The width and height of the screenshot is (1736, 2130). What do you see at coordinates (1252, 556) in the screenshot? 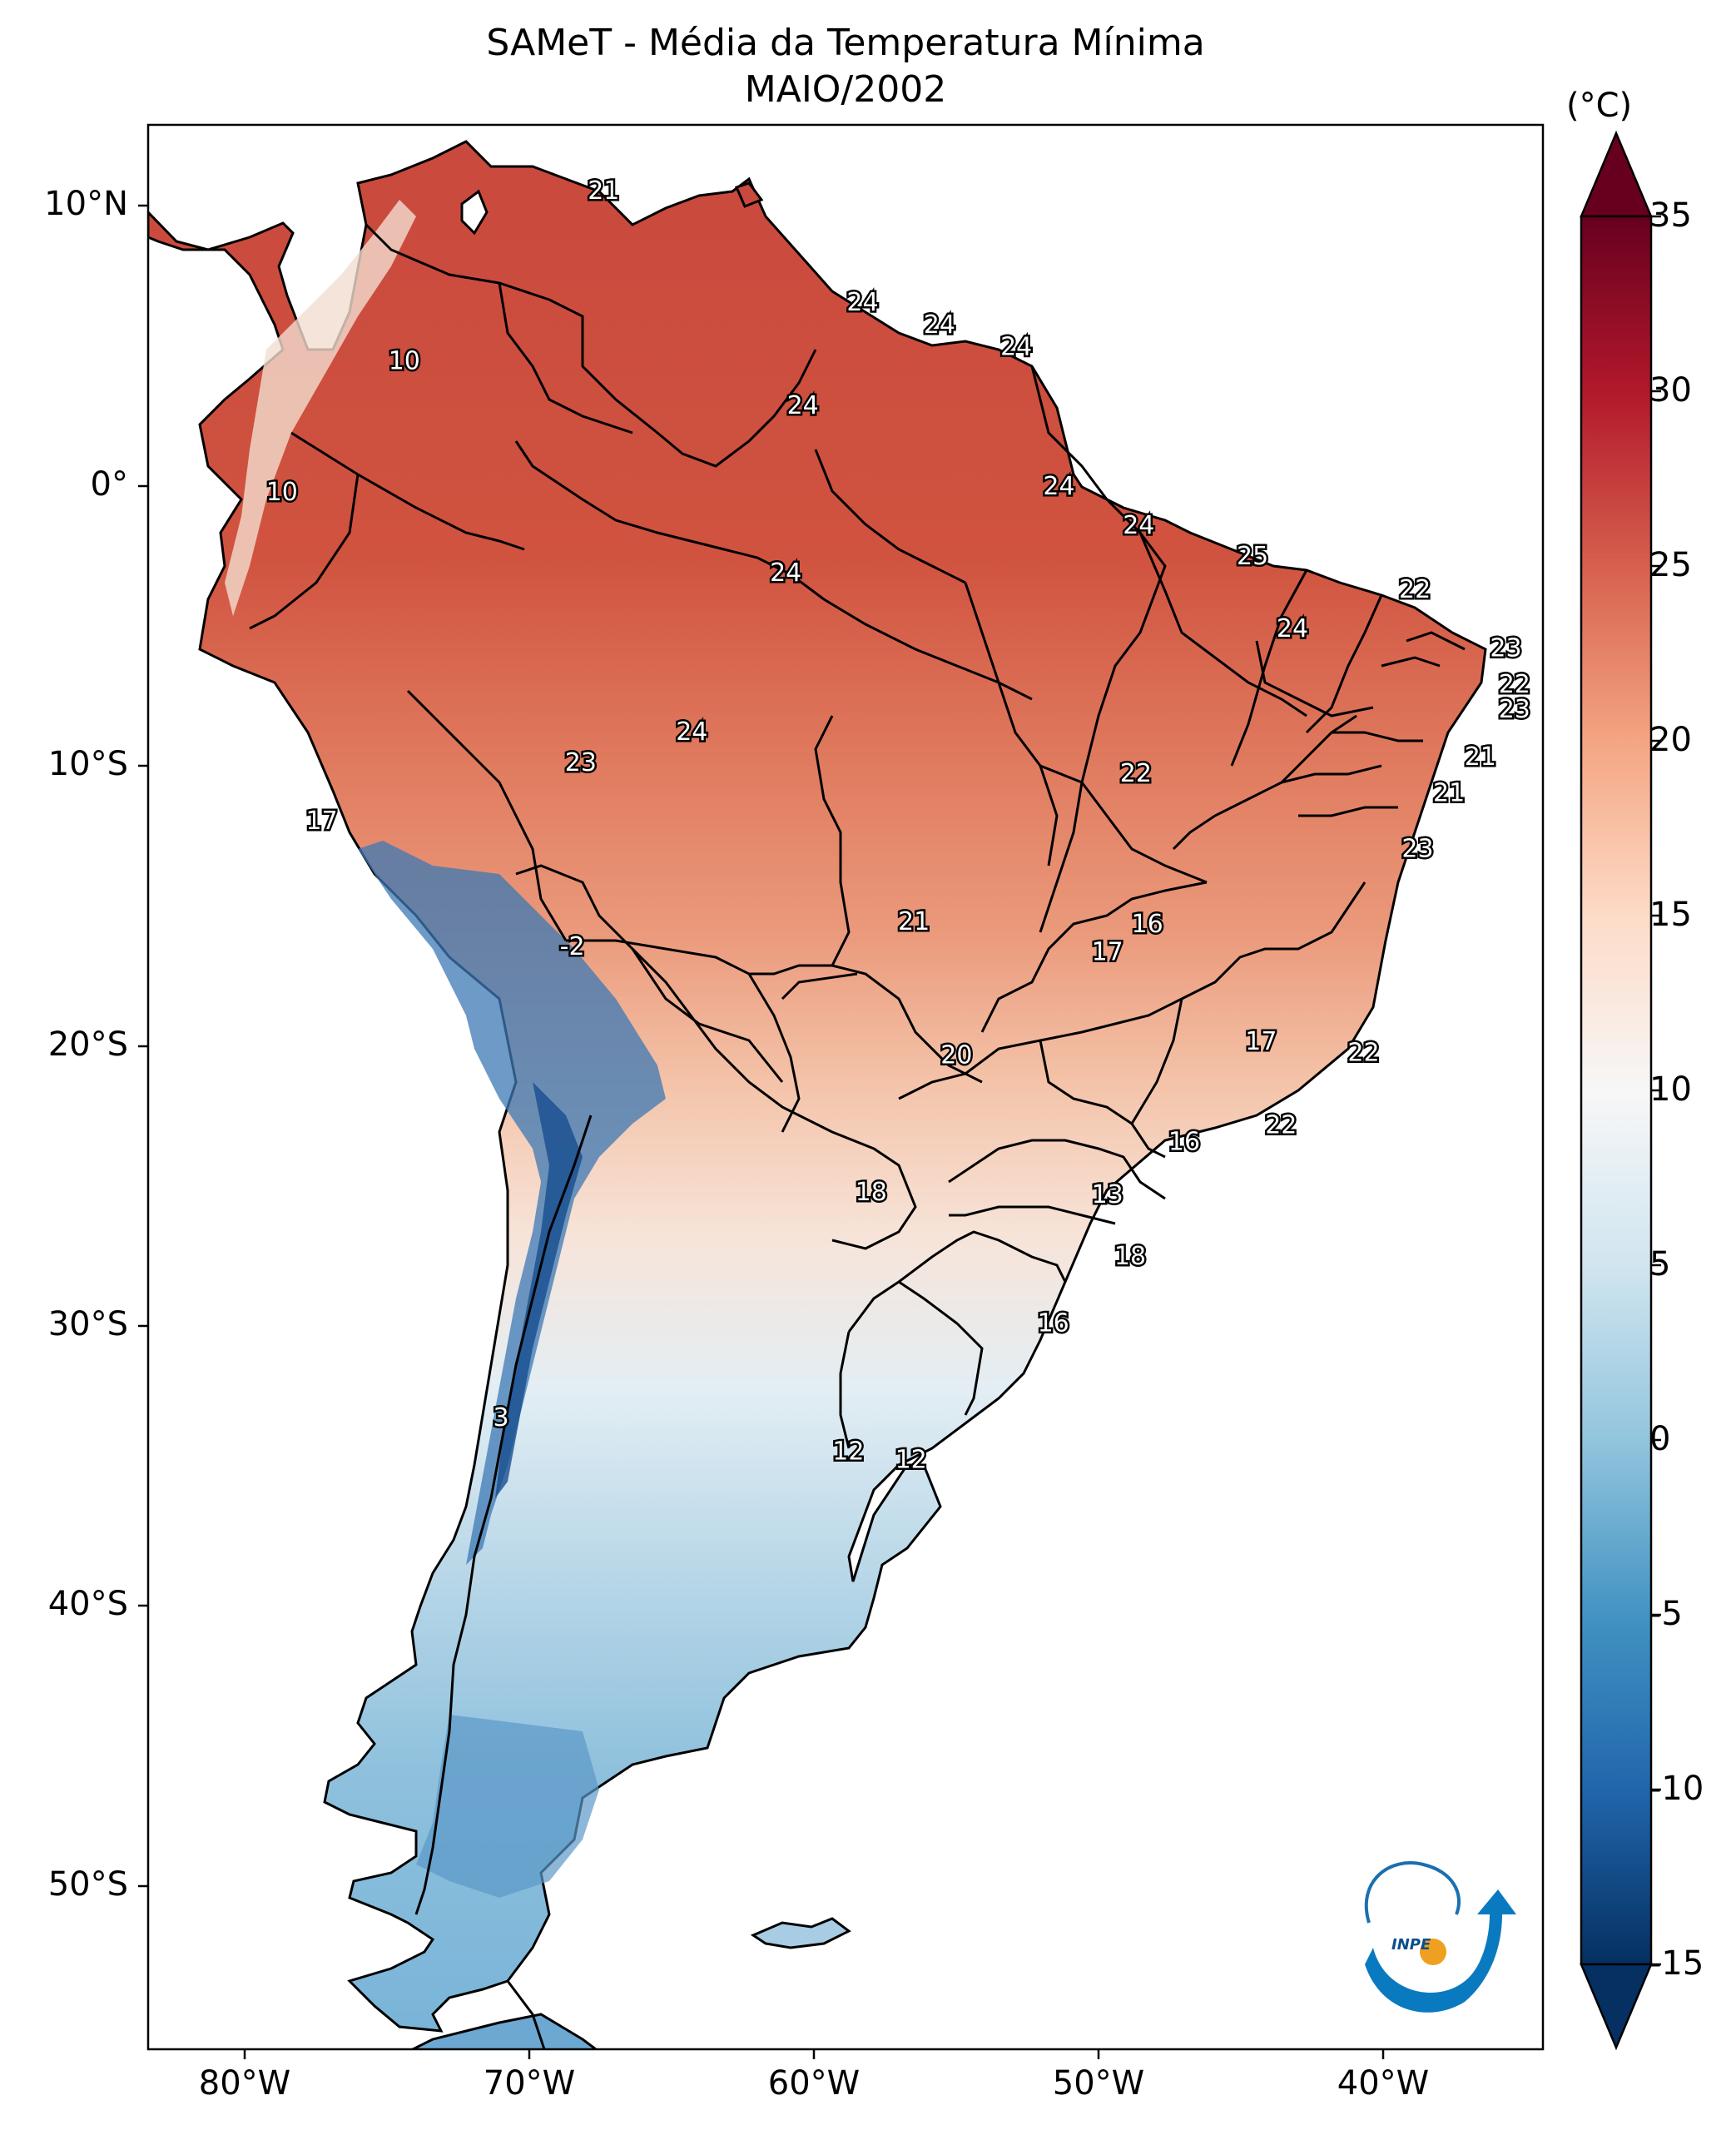
I see `station-value-label: 25` at bounding box center [1252, 556].